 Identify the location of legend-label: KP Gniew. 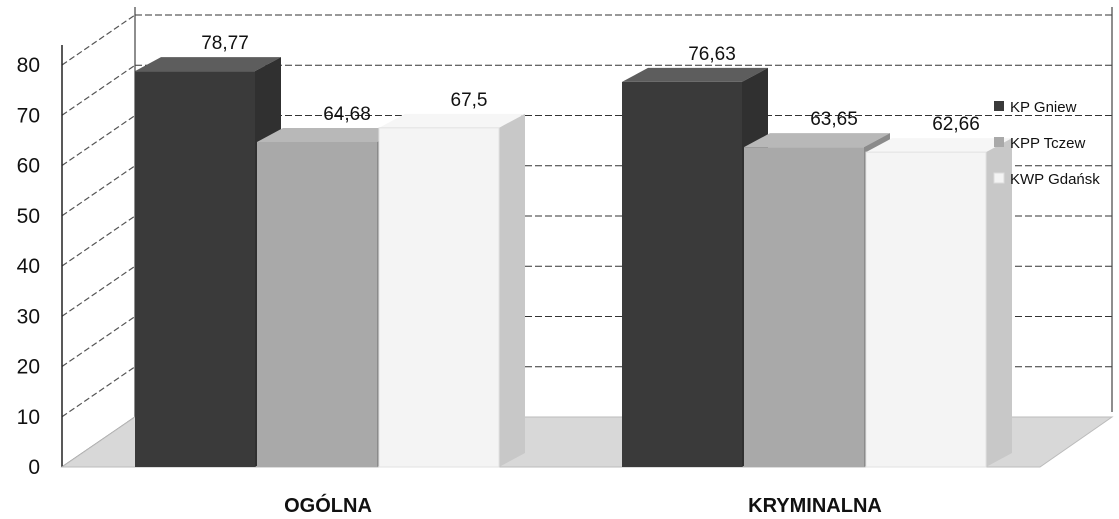
(1043, 107).